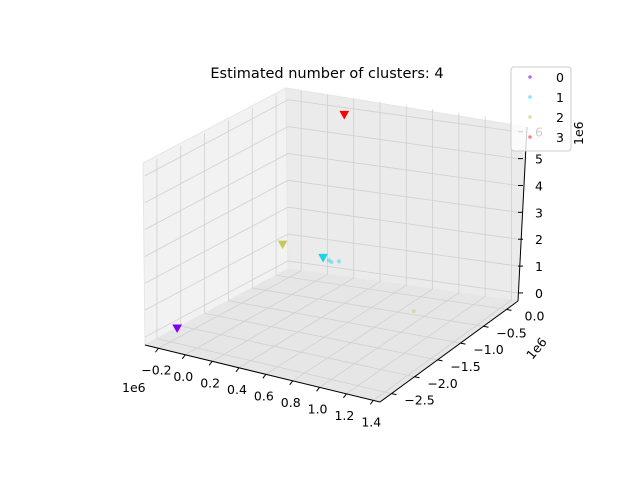 The image size is (640, 480). Describe the element at coordinates (465, 366) in the screenshot. I see `y-tick-label: −1.5` at that location.